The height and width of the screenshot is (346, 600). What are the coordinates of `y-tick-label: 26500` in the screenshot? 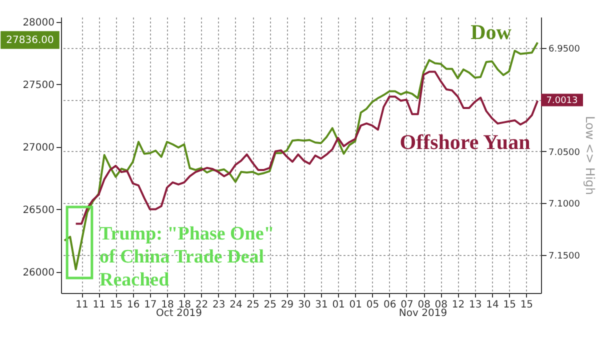 It's located at (38, 210).